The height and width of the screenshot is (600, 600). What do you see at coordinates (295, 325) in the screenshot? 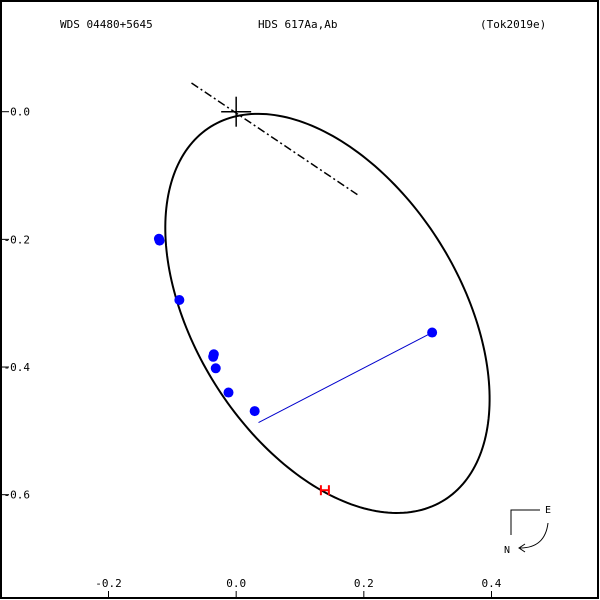
I see `observation-points` at bounding box center [295, 325].